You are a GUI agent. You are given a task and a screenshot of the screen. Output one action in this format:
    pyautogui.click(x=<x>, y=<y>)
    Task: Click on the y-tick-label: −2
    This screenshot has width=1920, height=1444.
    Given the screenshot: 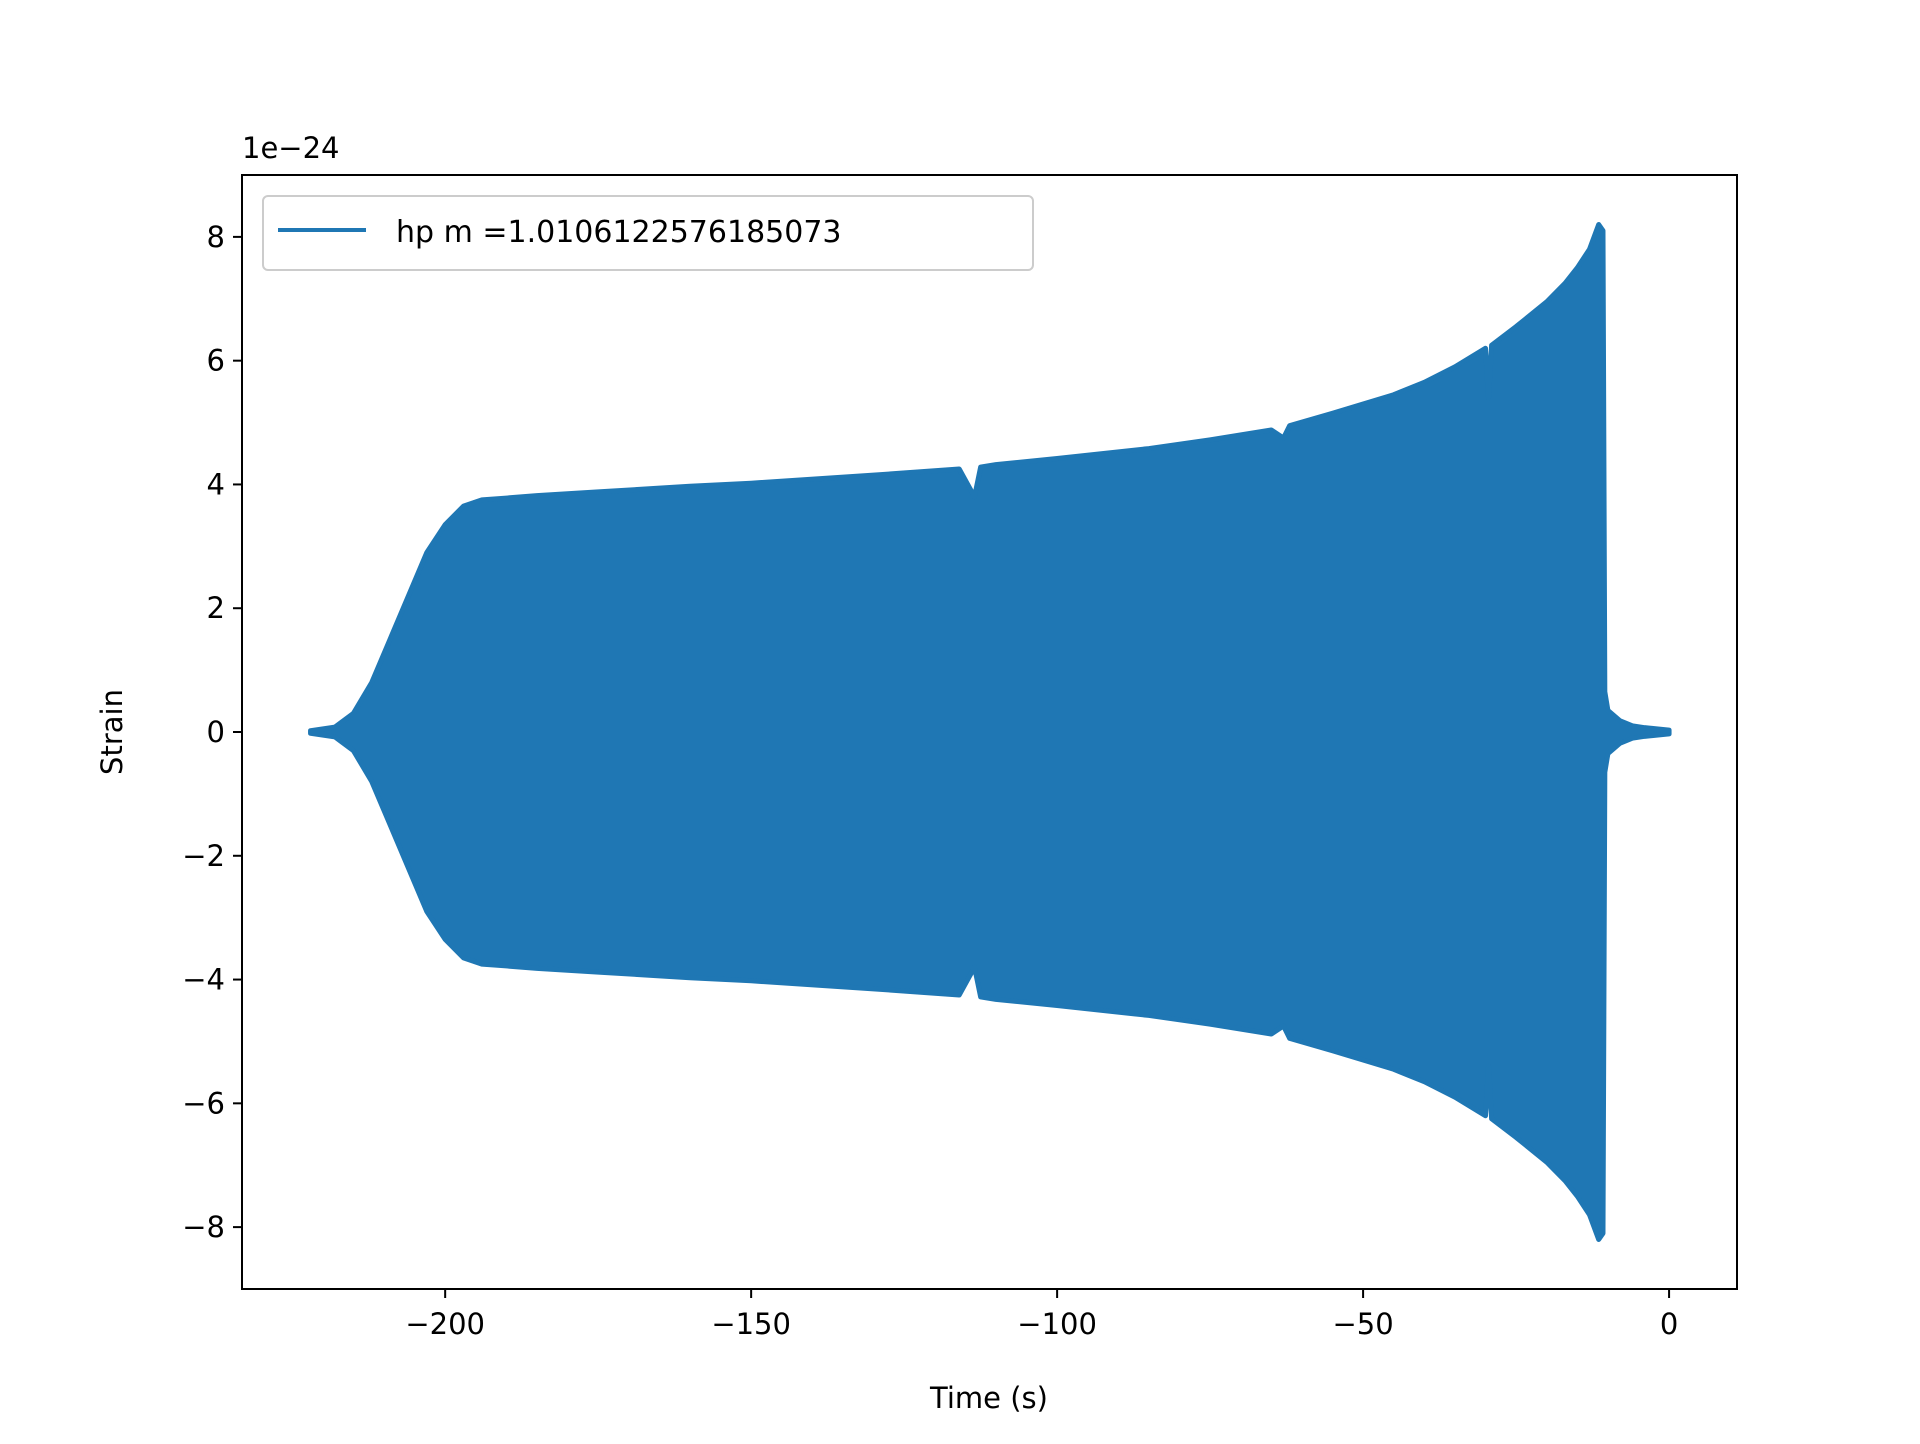 What is the action you would take?
    pyautogui.click(x=203, y=856)
    